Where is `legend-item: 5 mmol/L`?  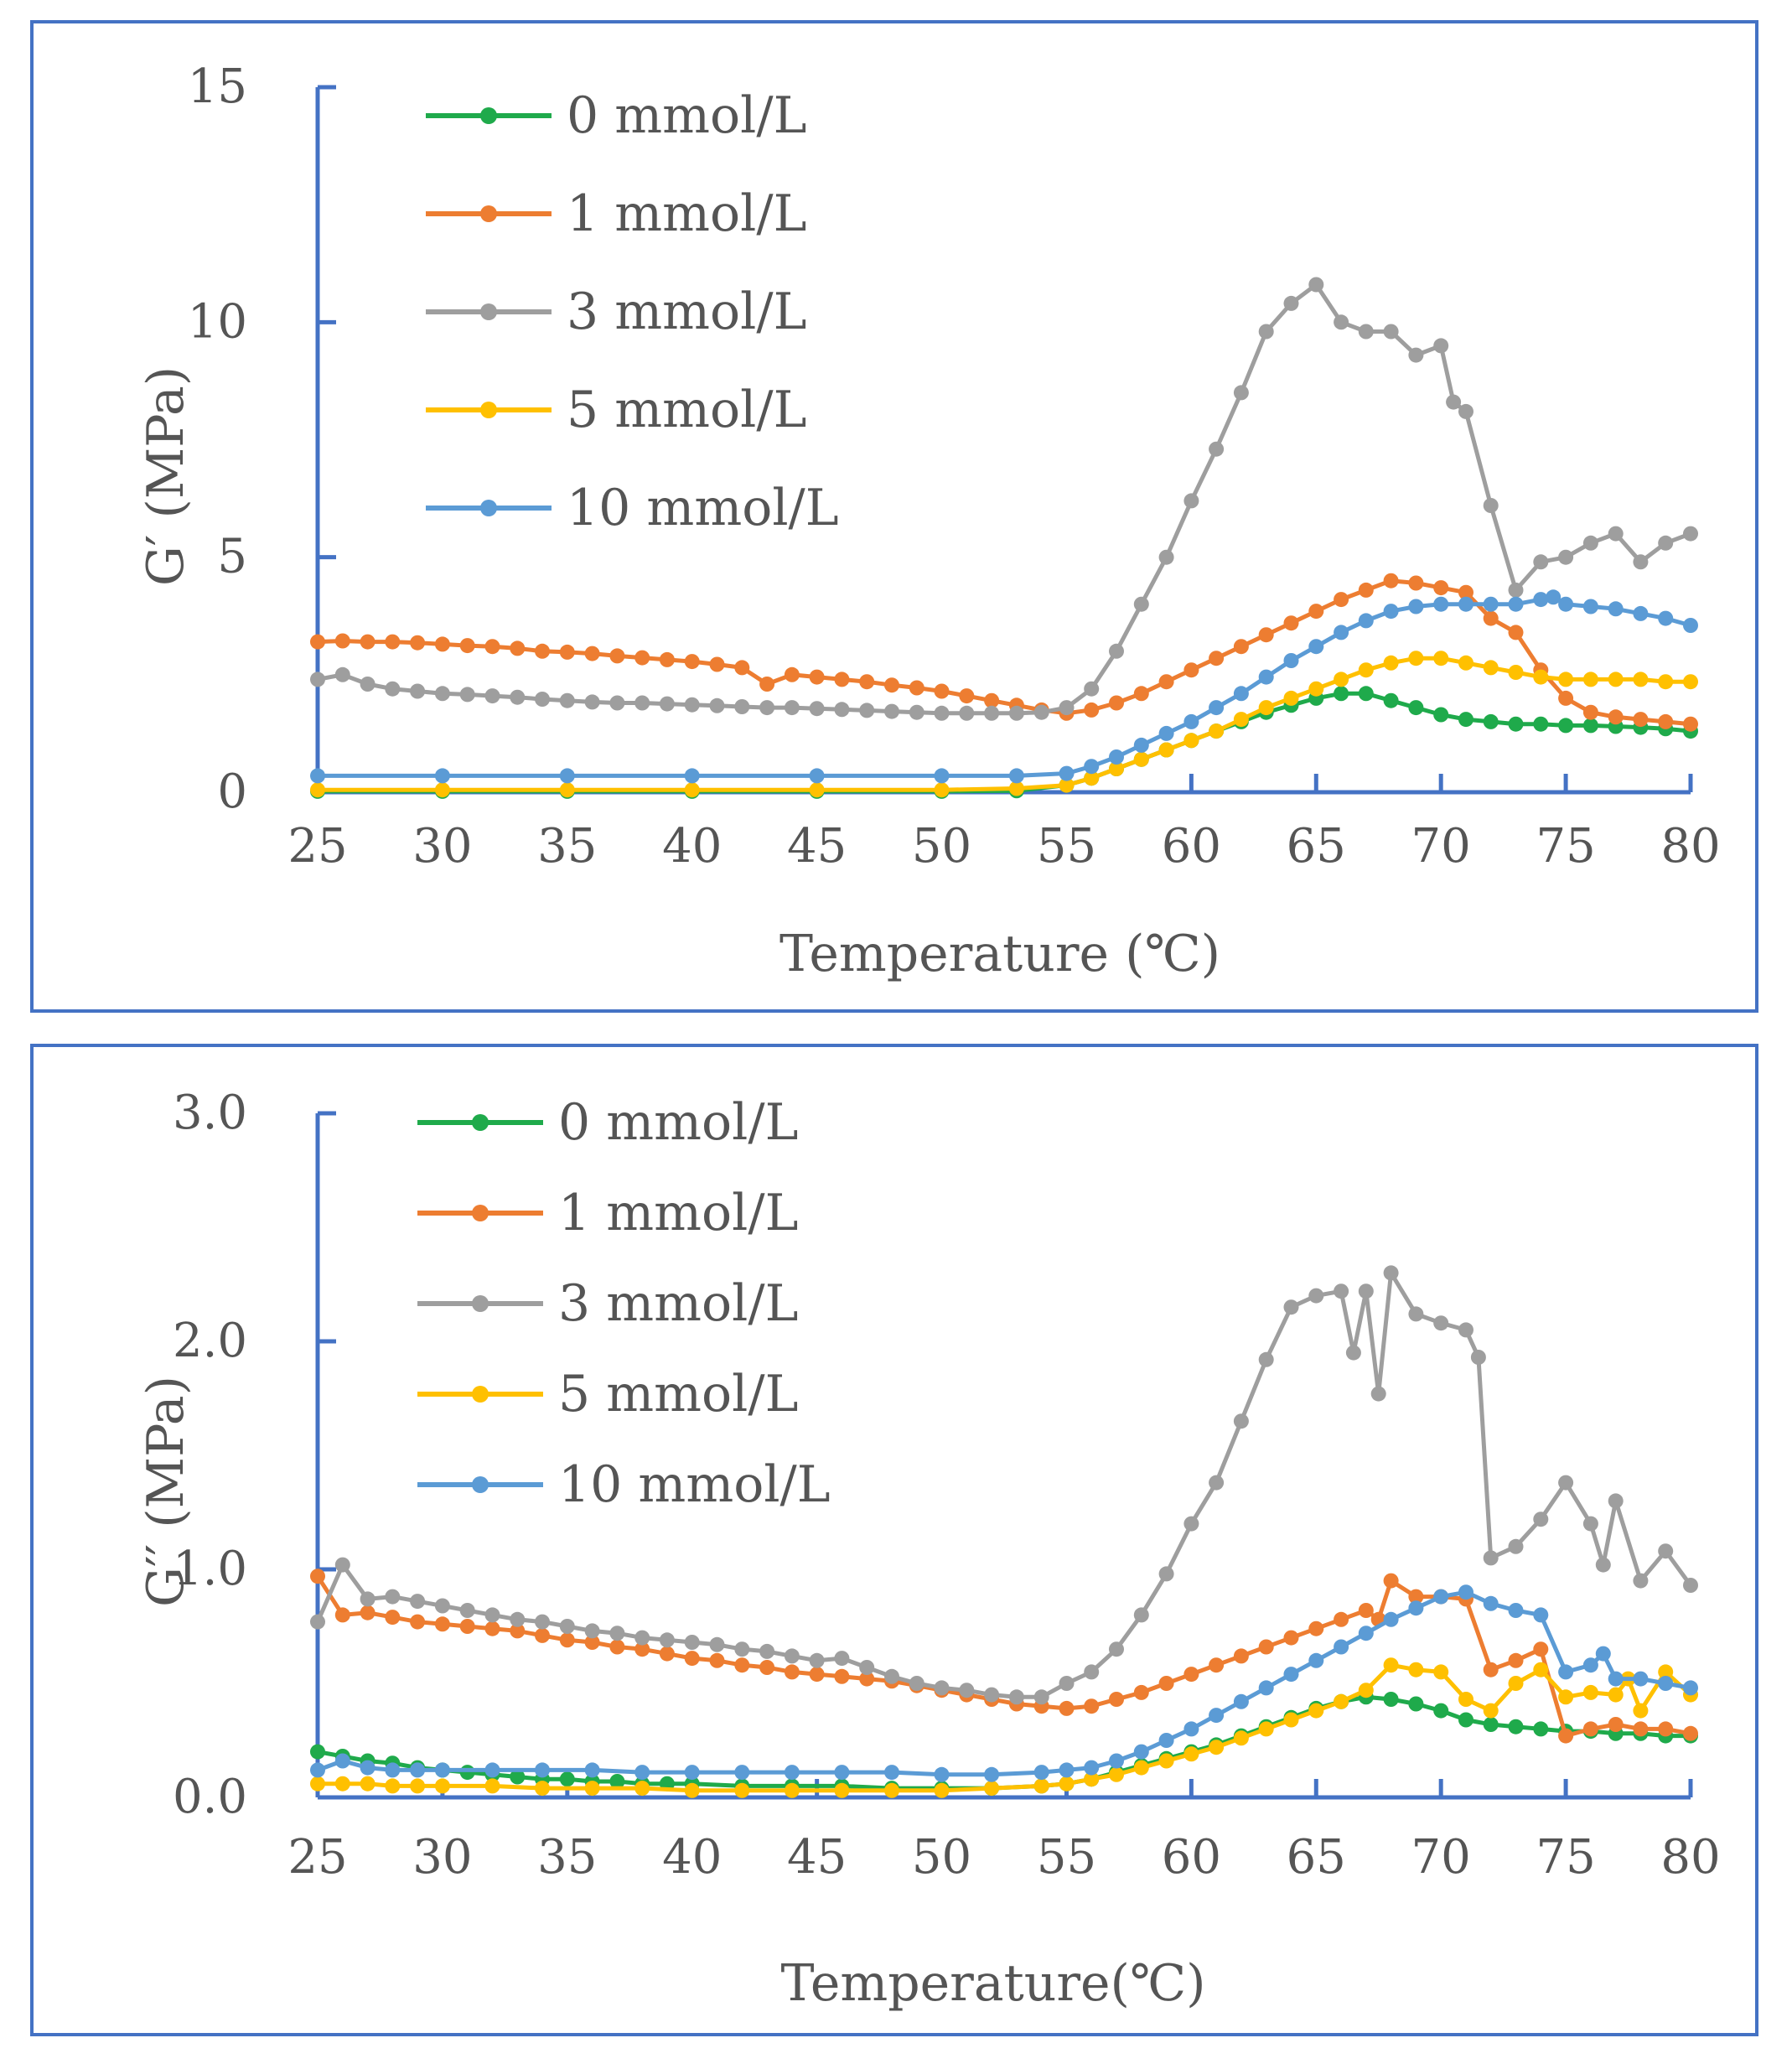
legend-item: 5 mmol/L is located at coordinates (608, 1394).